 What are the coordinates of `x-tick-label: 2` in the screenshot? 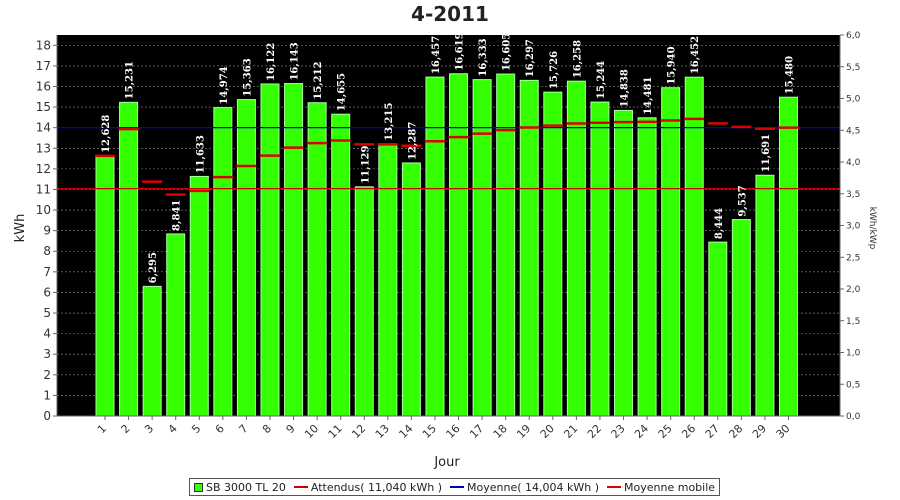 It's located at (126, 429).